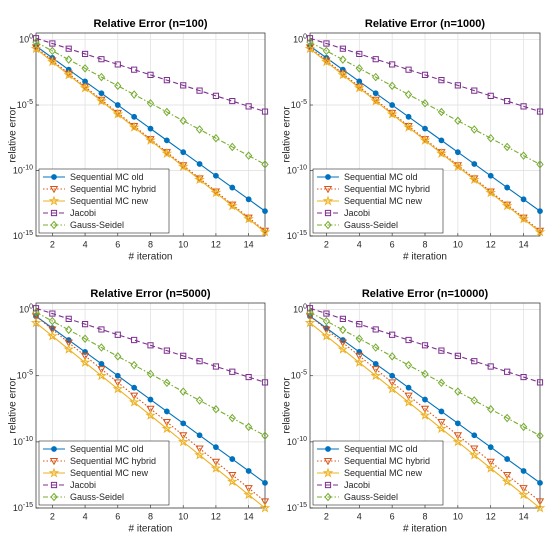  I want to click on legend-label: Gauss-Seidel, so click(371, 497).